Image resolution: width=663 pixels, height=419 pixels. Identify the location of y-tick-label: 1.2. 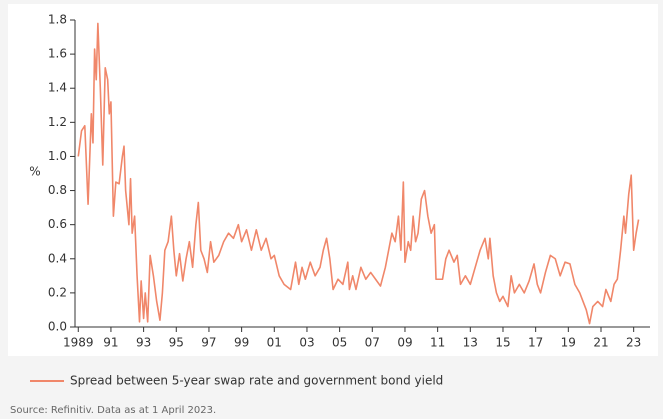
(57, 122).